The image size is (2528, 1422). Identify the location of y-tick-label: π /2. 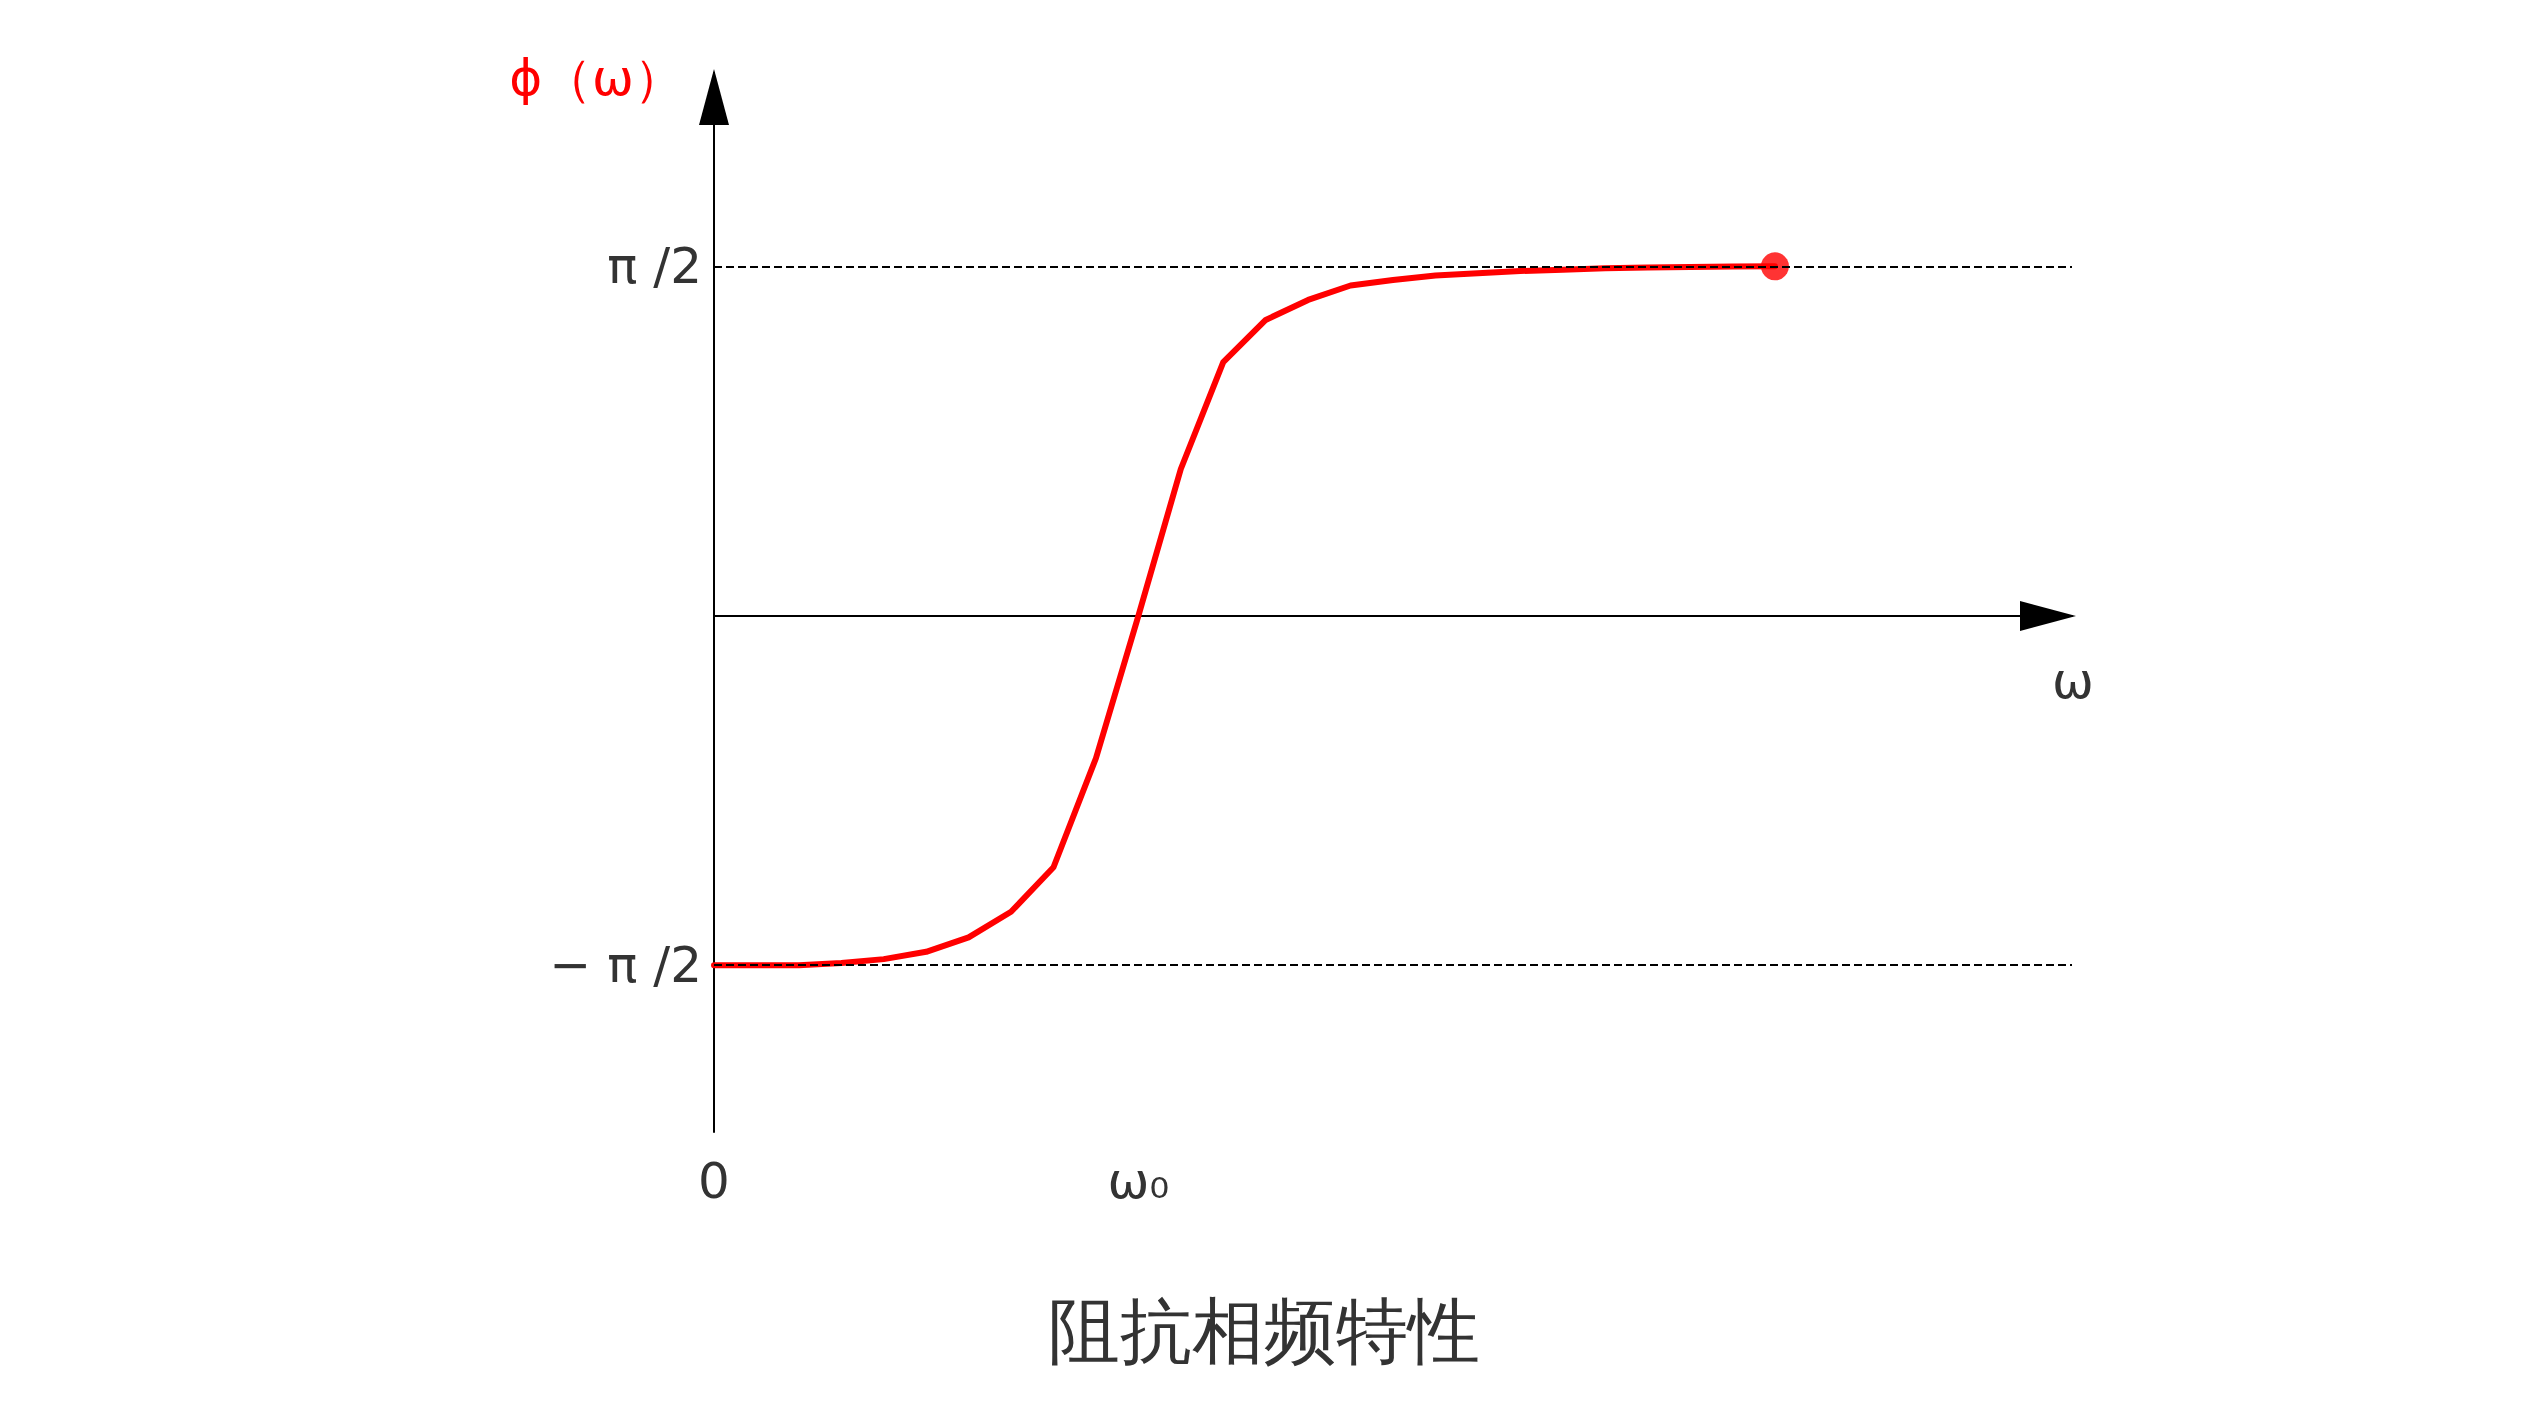
(654, 266).